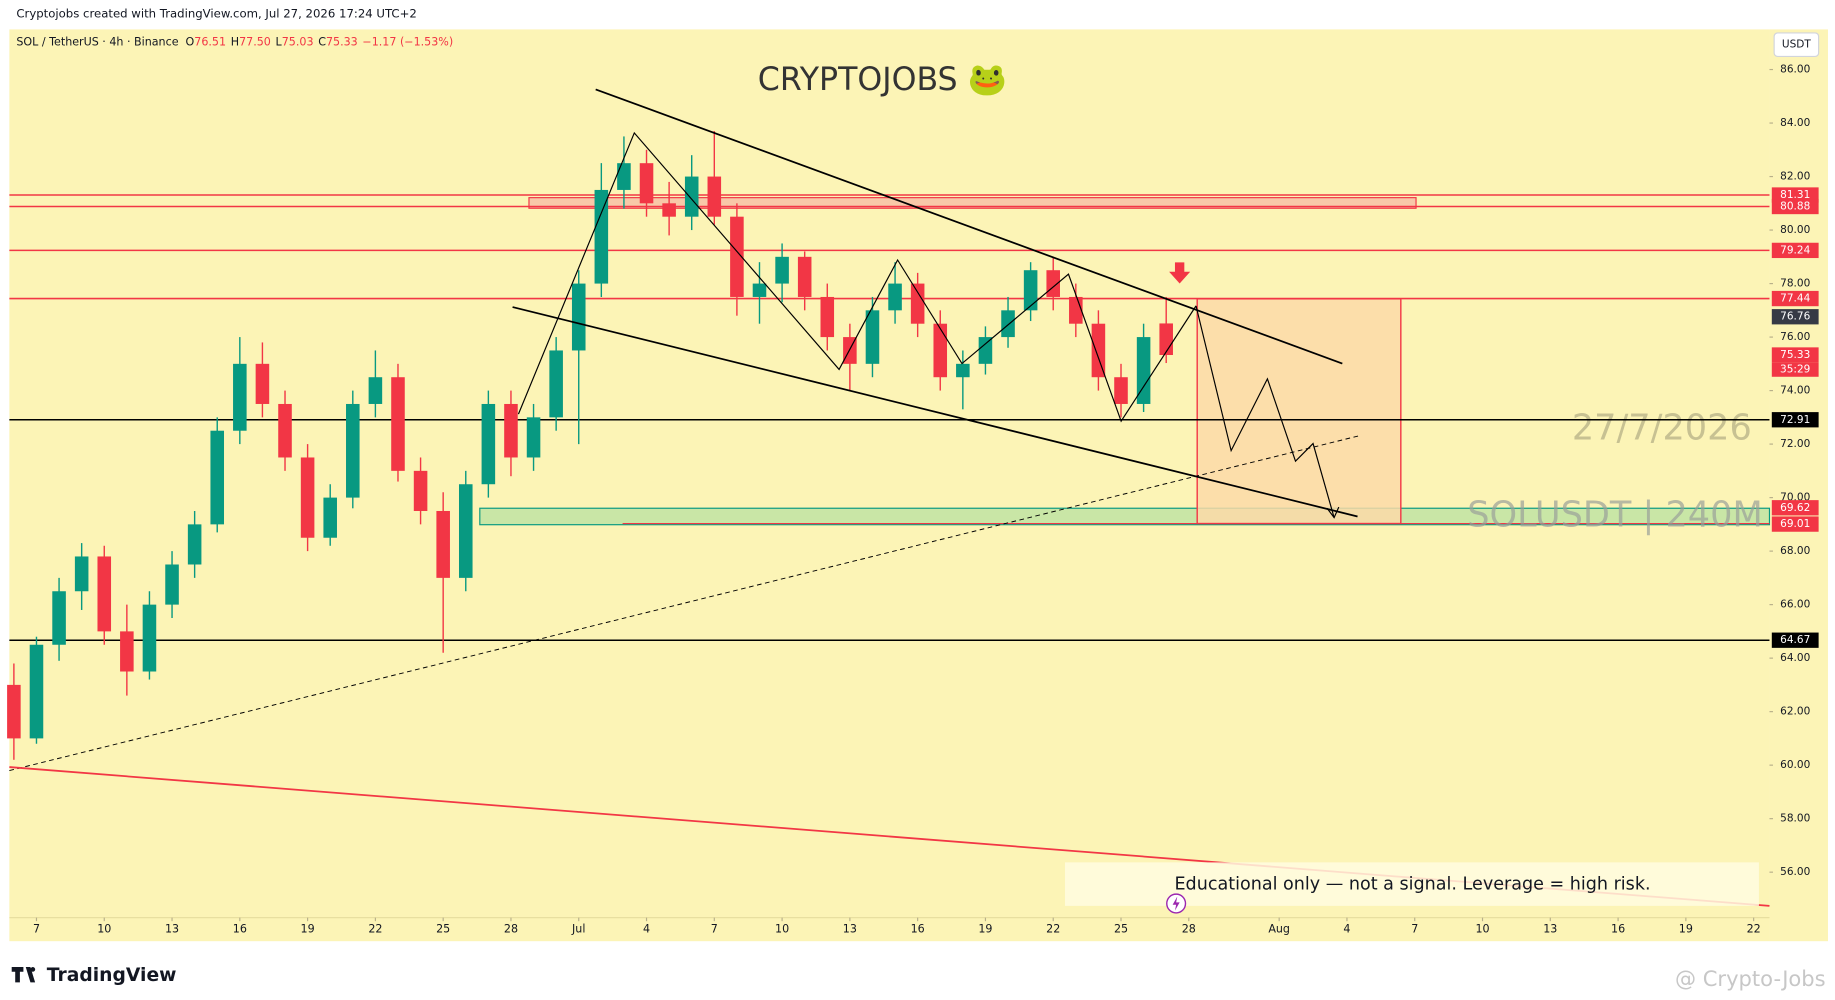 Image resolution: width=1835 pixels, height=1000 pixels. I want to click on y-tick-label: 64.00, so click(1795, 658).